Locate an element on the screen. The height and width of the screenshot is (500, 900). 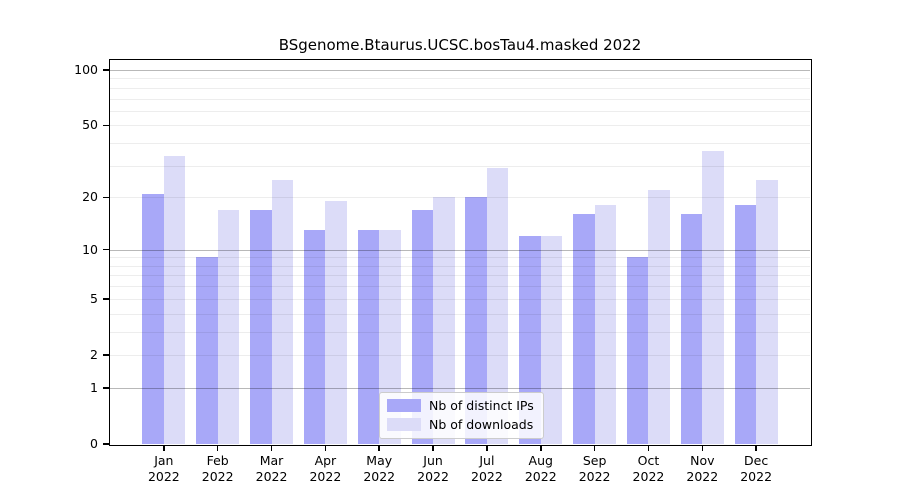
x-tick-label-jan: Jan 2022 is located at coordinates (163, 468).